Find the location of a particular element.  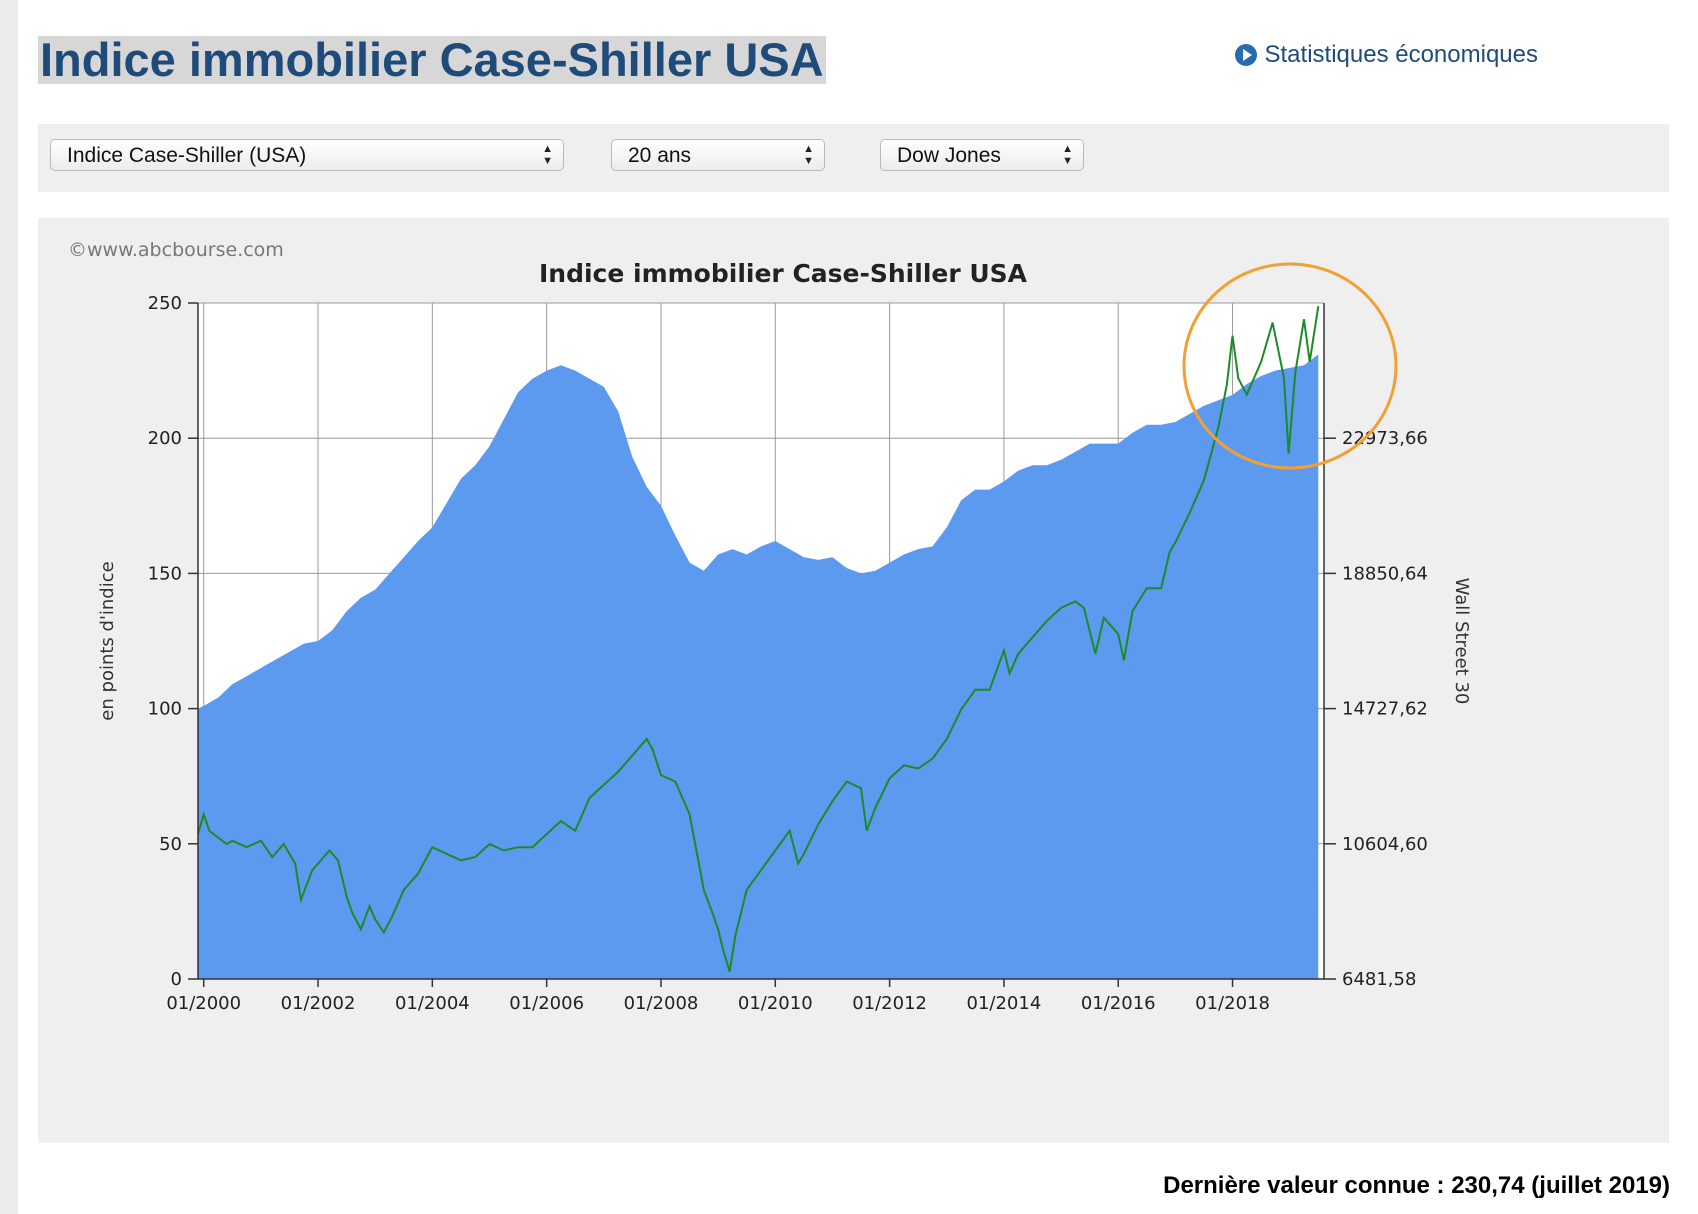

stats-link-label: Statistiques économiques is located at coordinates (1401, 54).